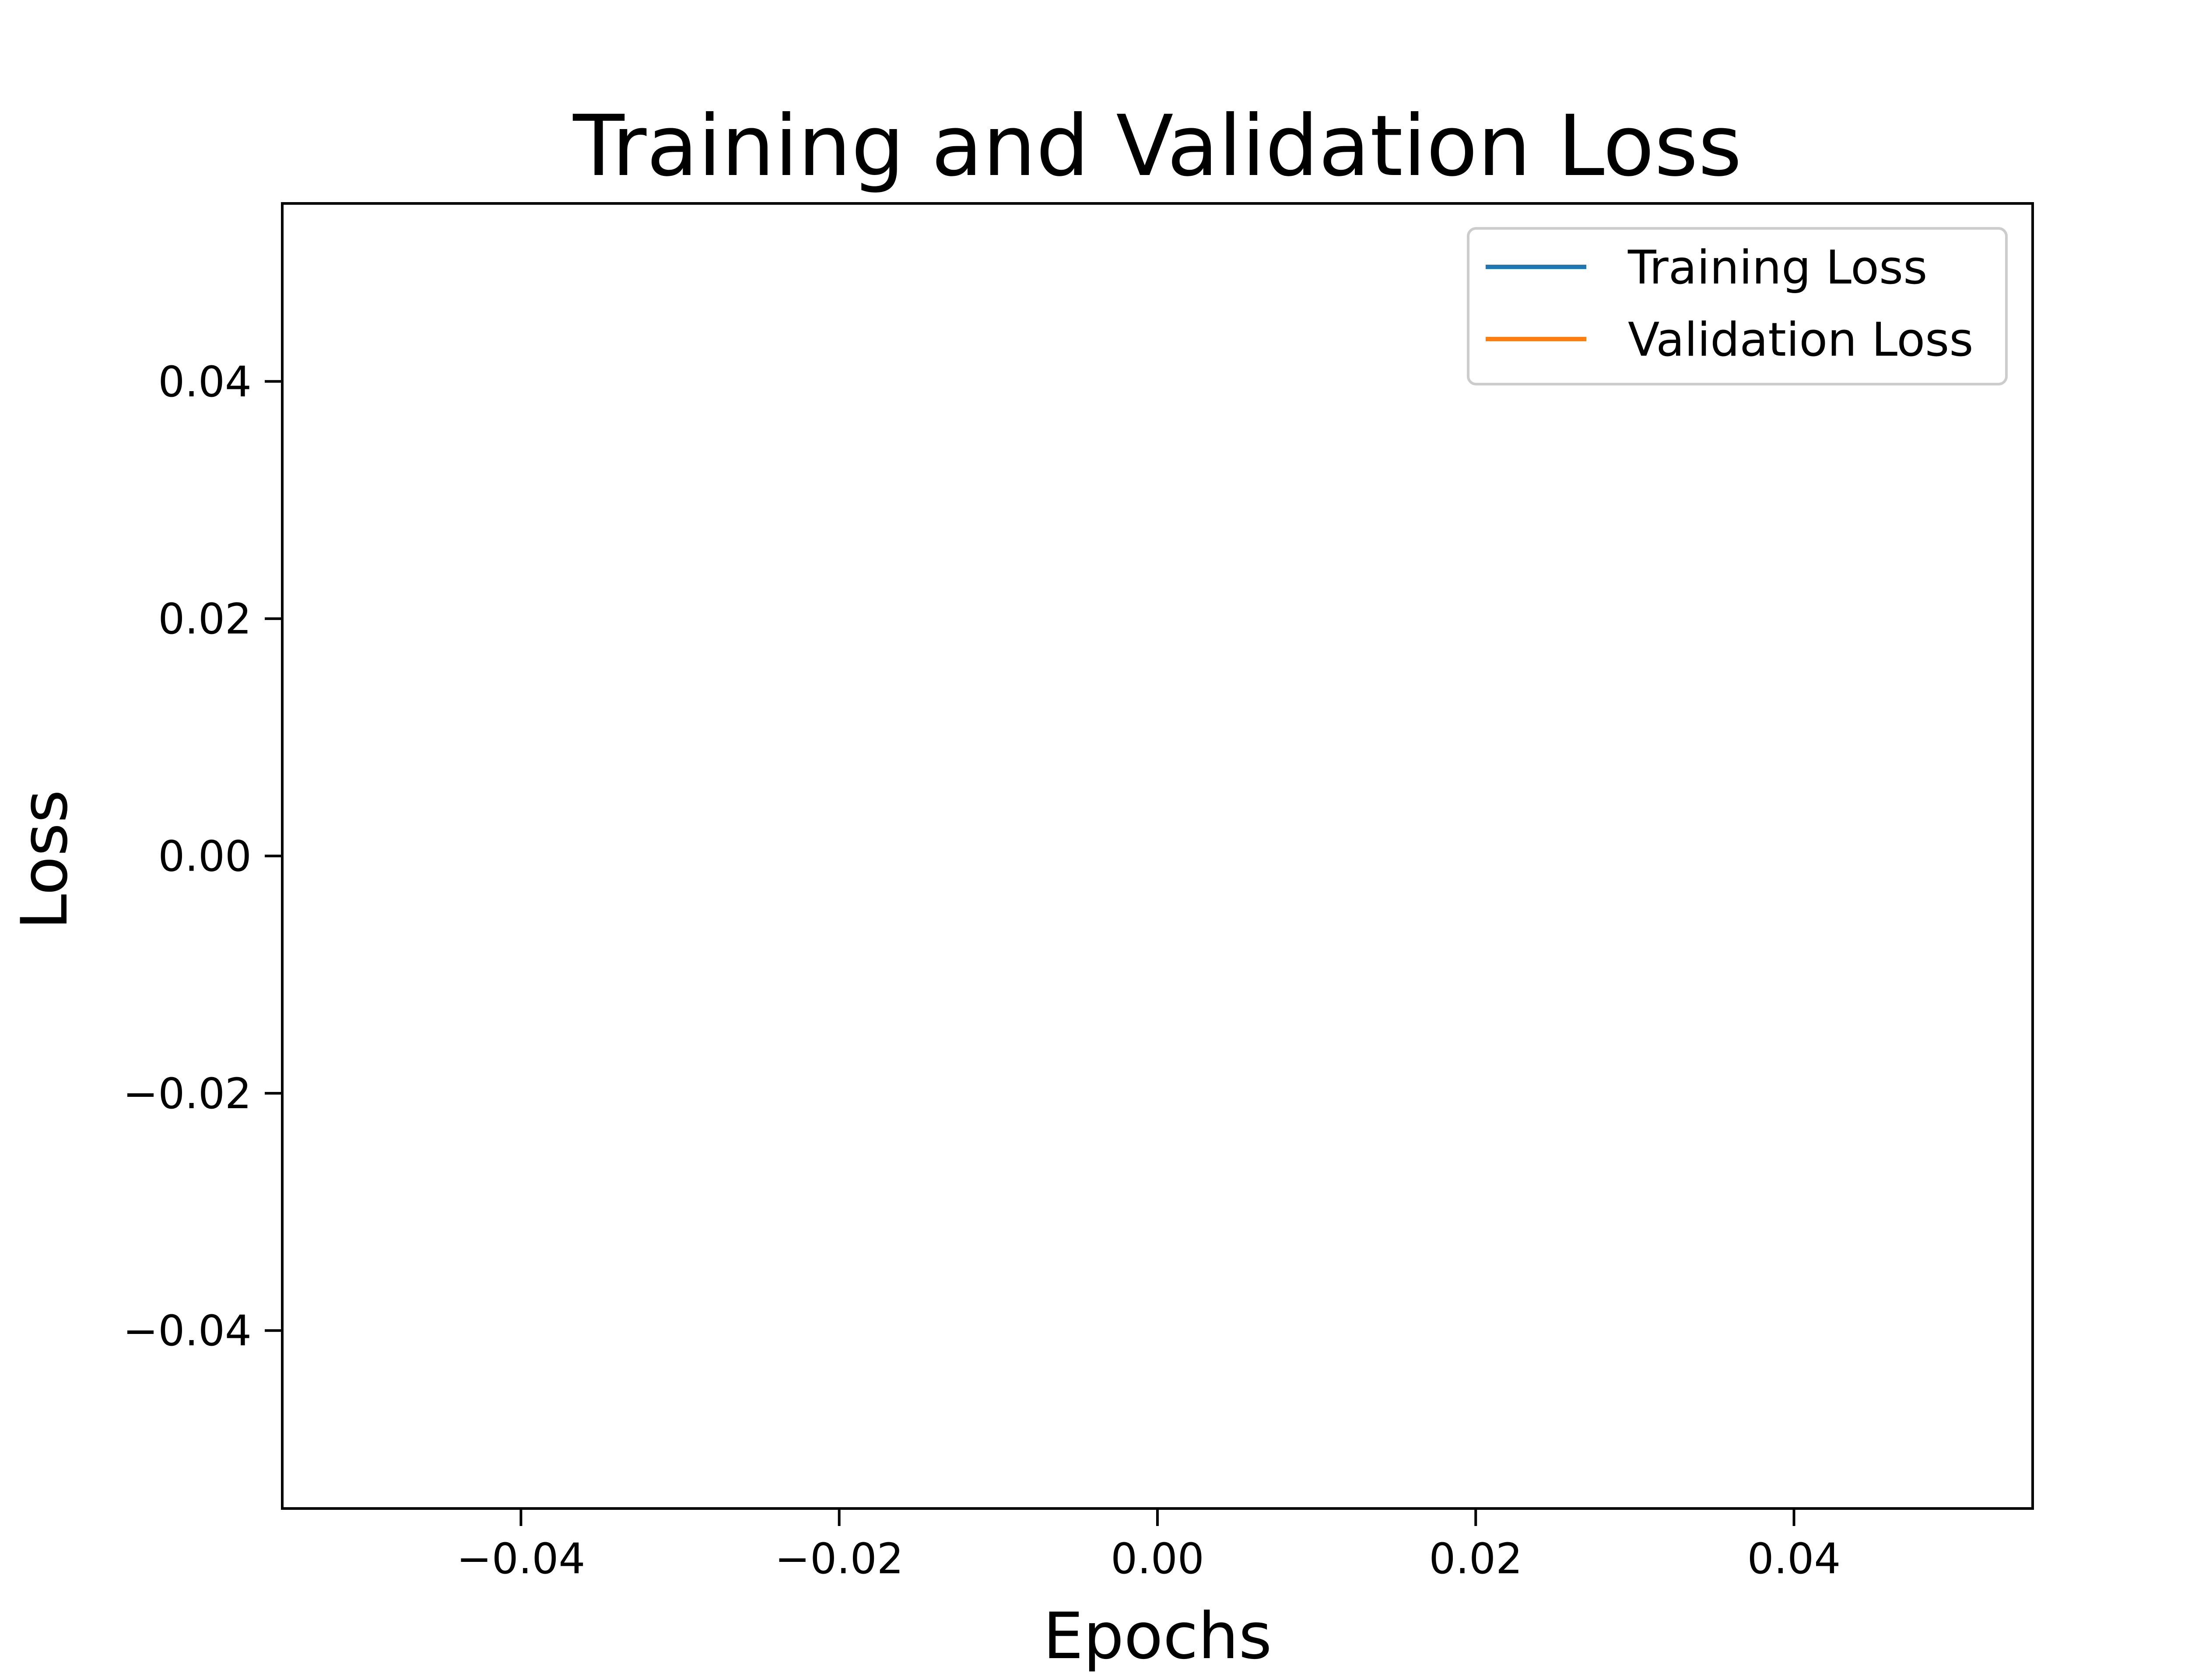 Image resolution: width=2188 pixels, height=1680 pixels. Describe the element at coordinates (187, 1093) in the screenshot. I see `y-tick-label: −0.02` at that location.